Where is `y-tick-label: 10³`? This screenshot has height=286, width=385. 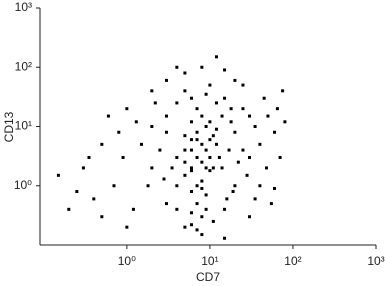 y-tick-label: 10³ is located at coordinates (23, 7).